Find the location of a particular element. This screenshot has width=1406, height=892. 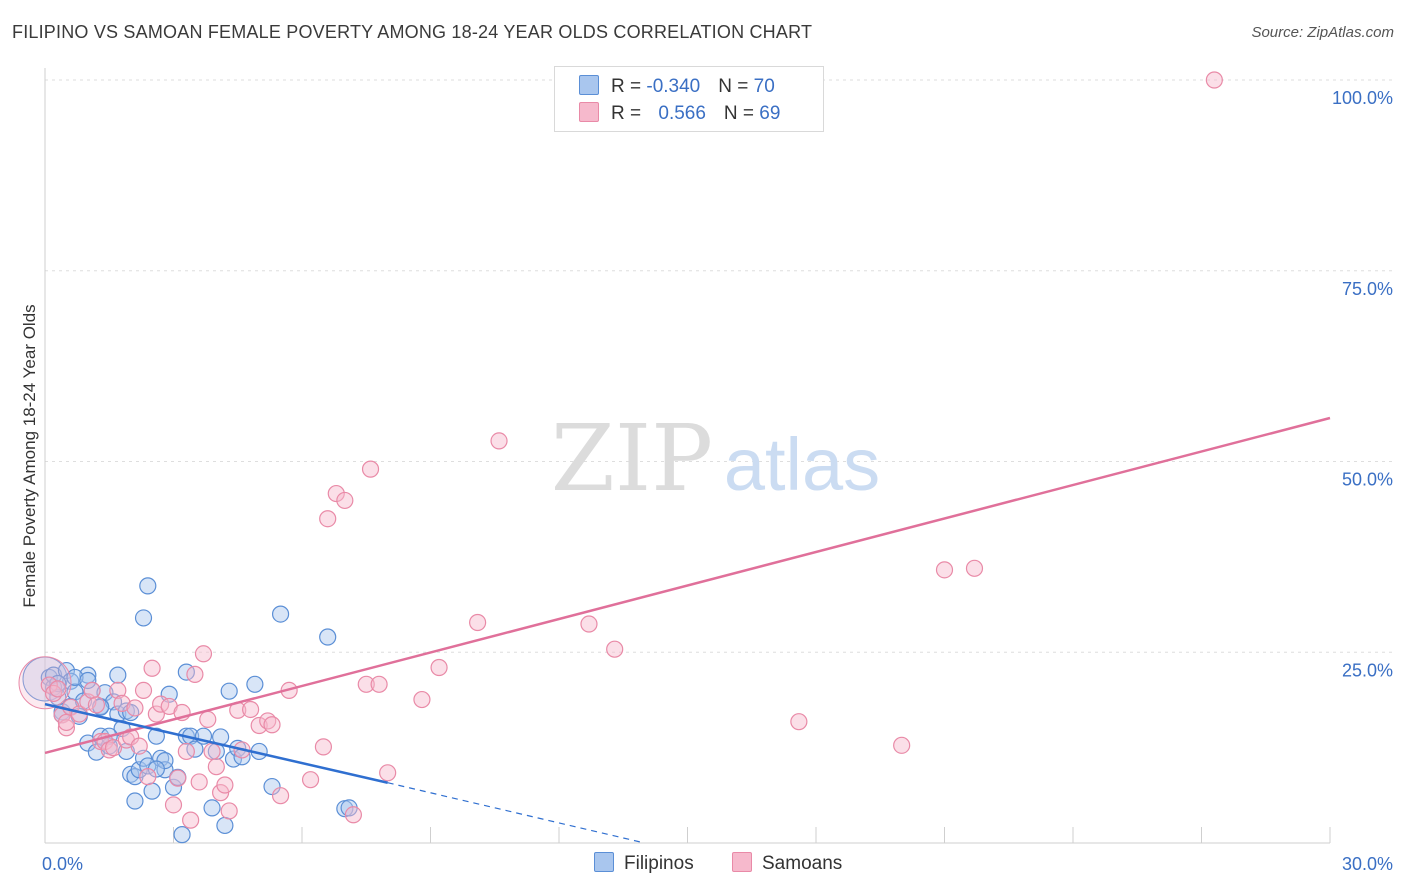

samoans-cluster-point is located at coordinates (45, 683).